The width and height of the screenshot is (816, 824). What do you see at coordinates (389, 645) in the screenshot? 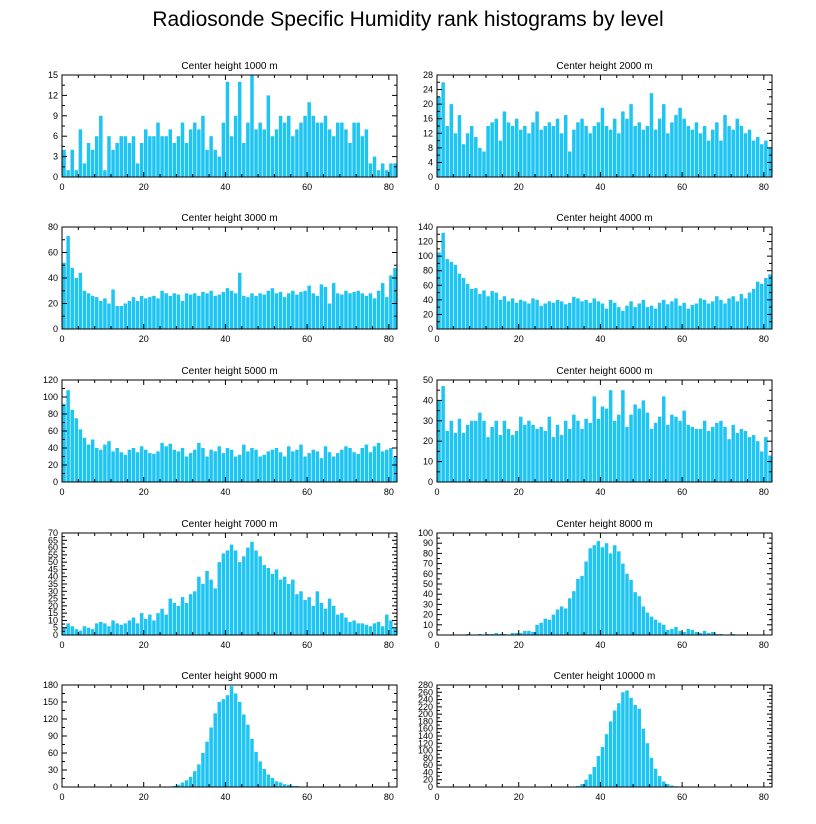
I see `x-tick-label: 80` at bounding box center [389, 645].